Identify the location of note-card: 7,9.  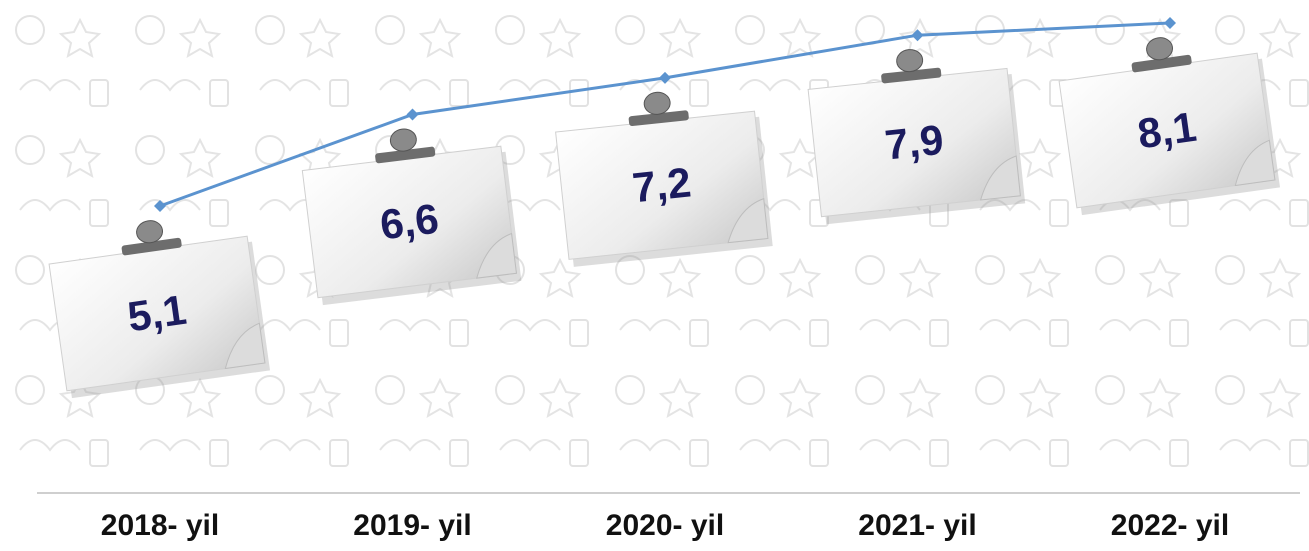
(916, 137).